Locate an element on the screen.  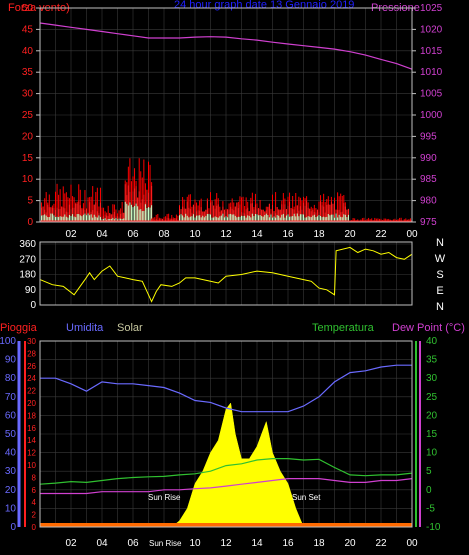
pressure-tick-label: 985 is located at coordinates (428, 179).